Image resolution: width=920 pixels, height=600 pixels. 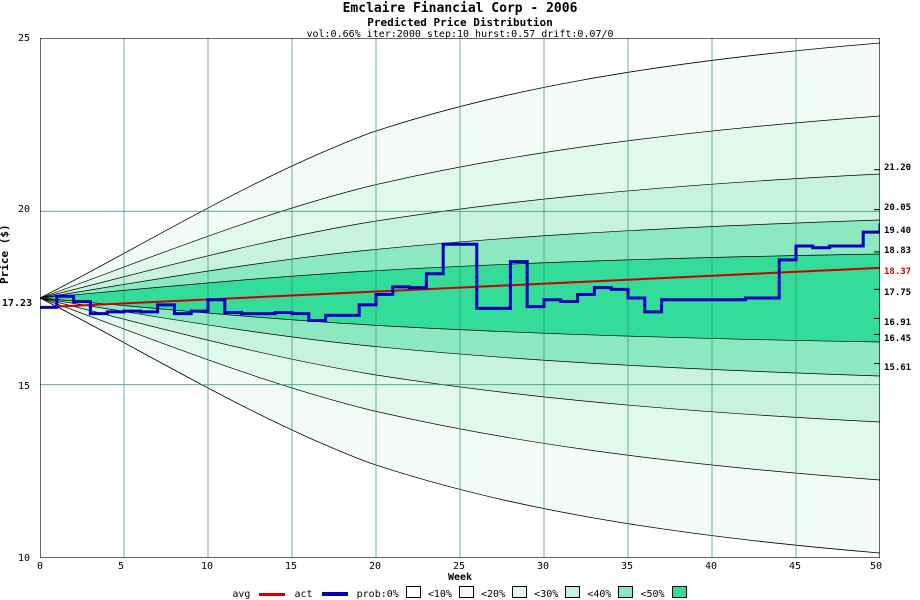 What do you see at coordinates (121, 566) in the screenshot?
I see `x-tick-5: 5` at bounding box center [121, 566].